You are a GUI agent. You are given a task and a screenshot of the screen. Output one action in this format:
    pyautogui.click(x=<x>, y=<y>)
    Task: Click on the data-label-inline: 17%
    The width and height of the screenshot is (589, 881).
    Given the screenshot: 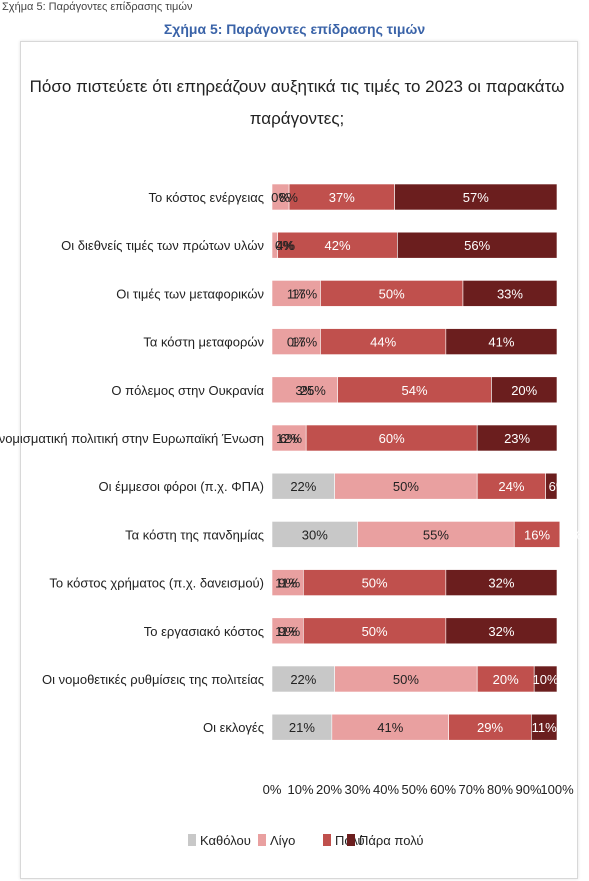 What is the action you would take?
    pyautogui.click(x=304, y=293)
    